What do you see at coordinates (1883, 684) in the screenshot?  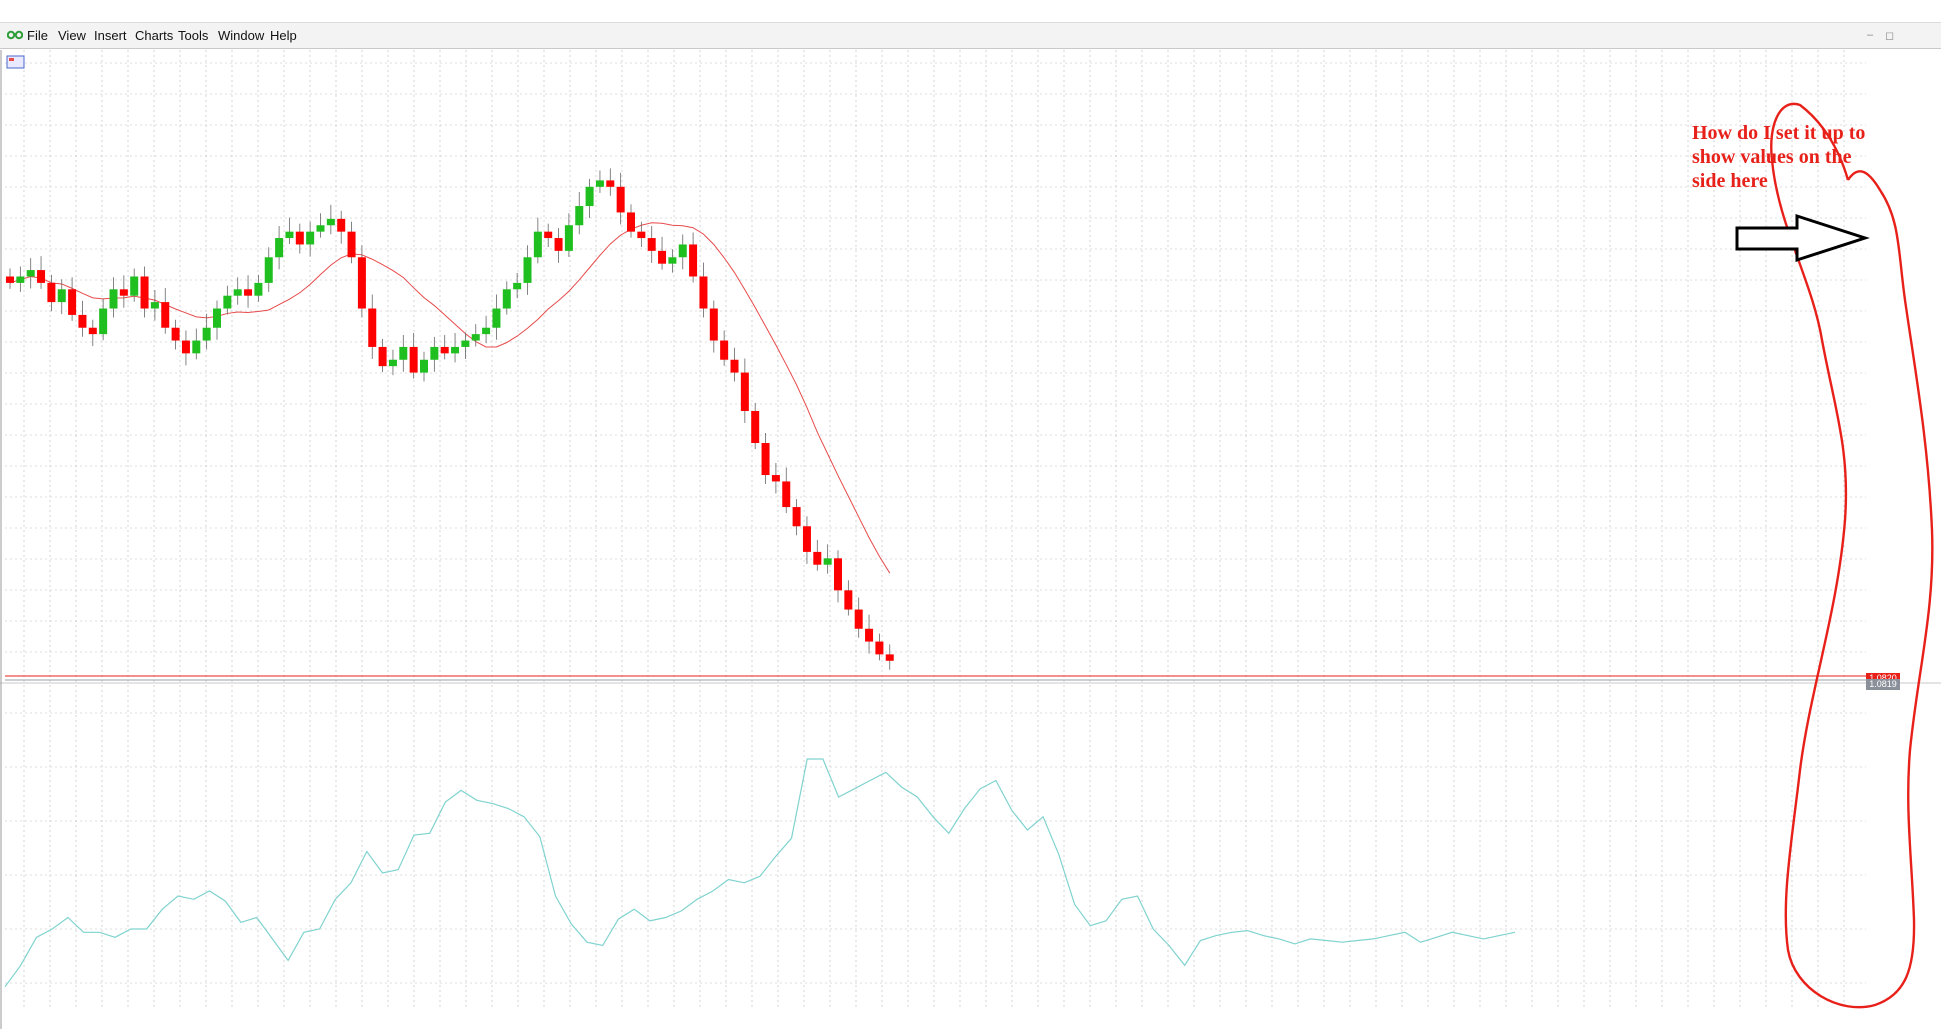 I see `ask-price-tag: 1.0819` at bounding box center [1883, 684].